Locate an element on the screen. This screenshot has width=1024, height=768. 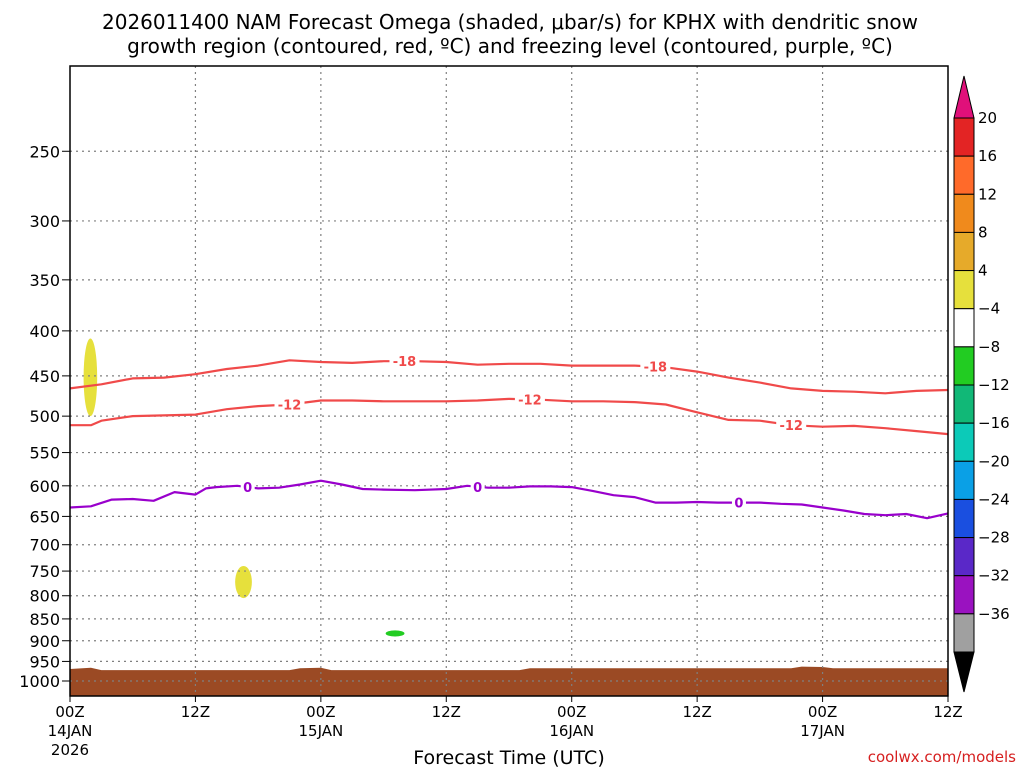
contour-label-2-2: 0 is located at coordinates (738, 504).